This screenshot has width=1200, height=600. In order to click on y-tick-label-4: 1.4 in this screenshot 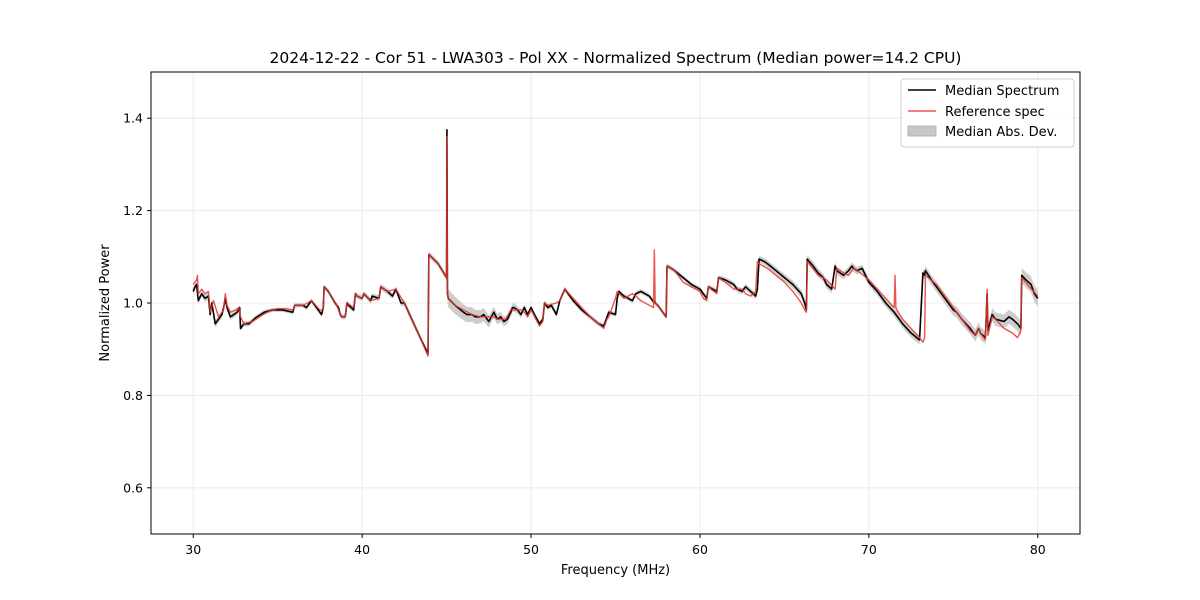, I will do `click(133, 118)`.